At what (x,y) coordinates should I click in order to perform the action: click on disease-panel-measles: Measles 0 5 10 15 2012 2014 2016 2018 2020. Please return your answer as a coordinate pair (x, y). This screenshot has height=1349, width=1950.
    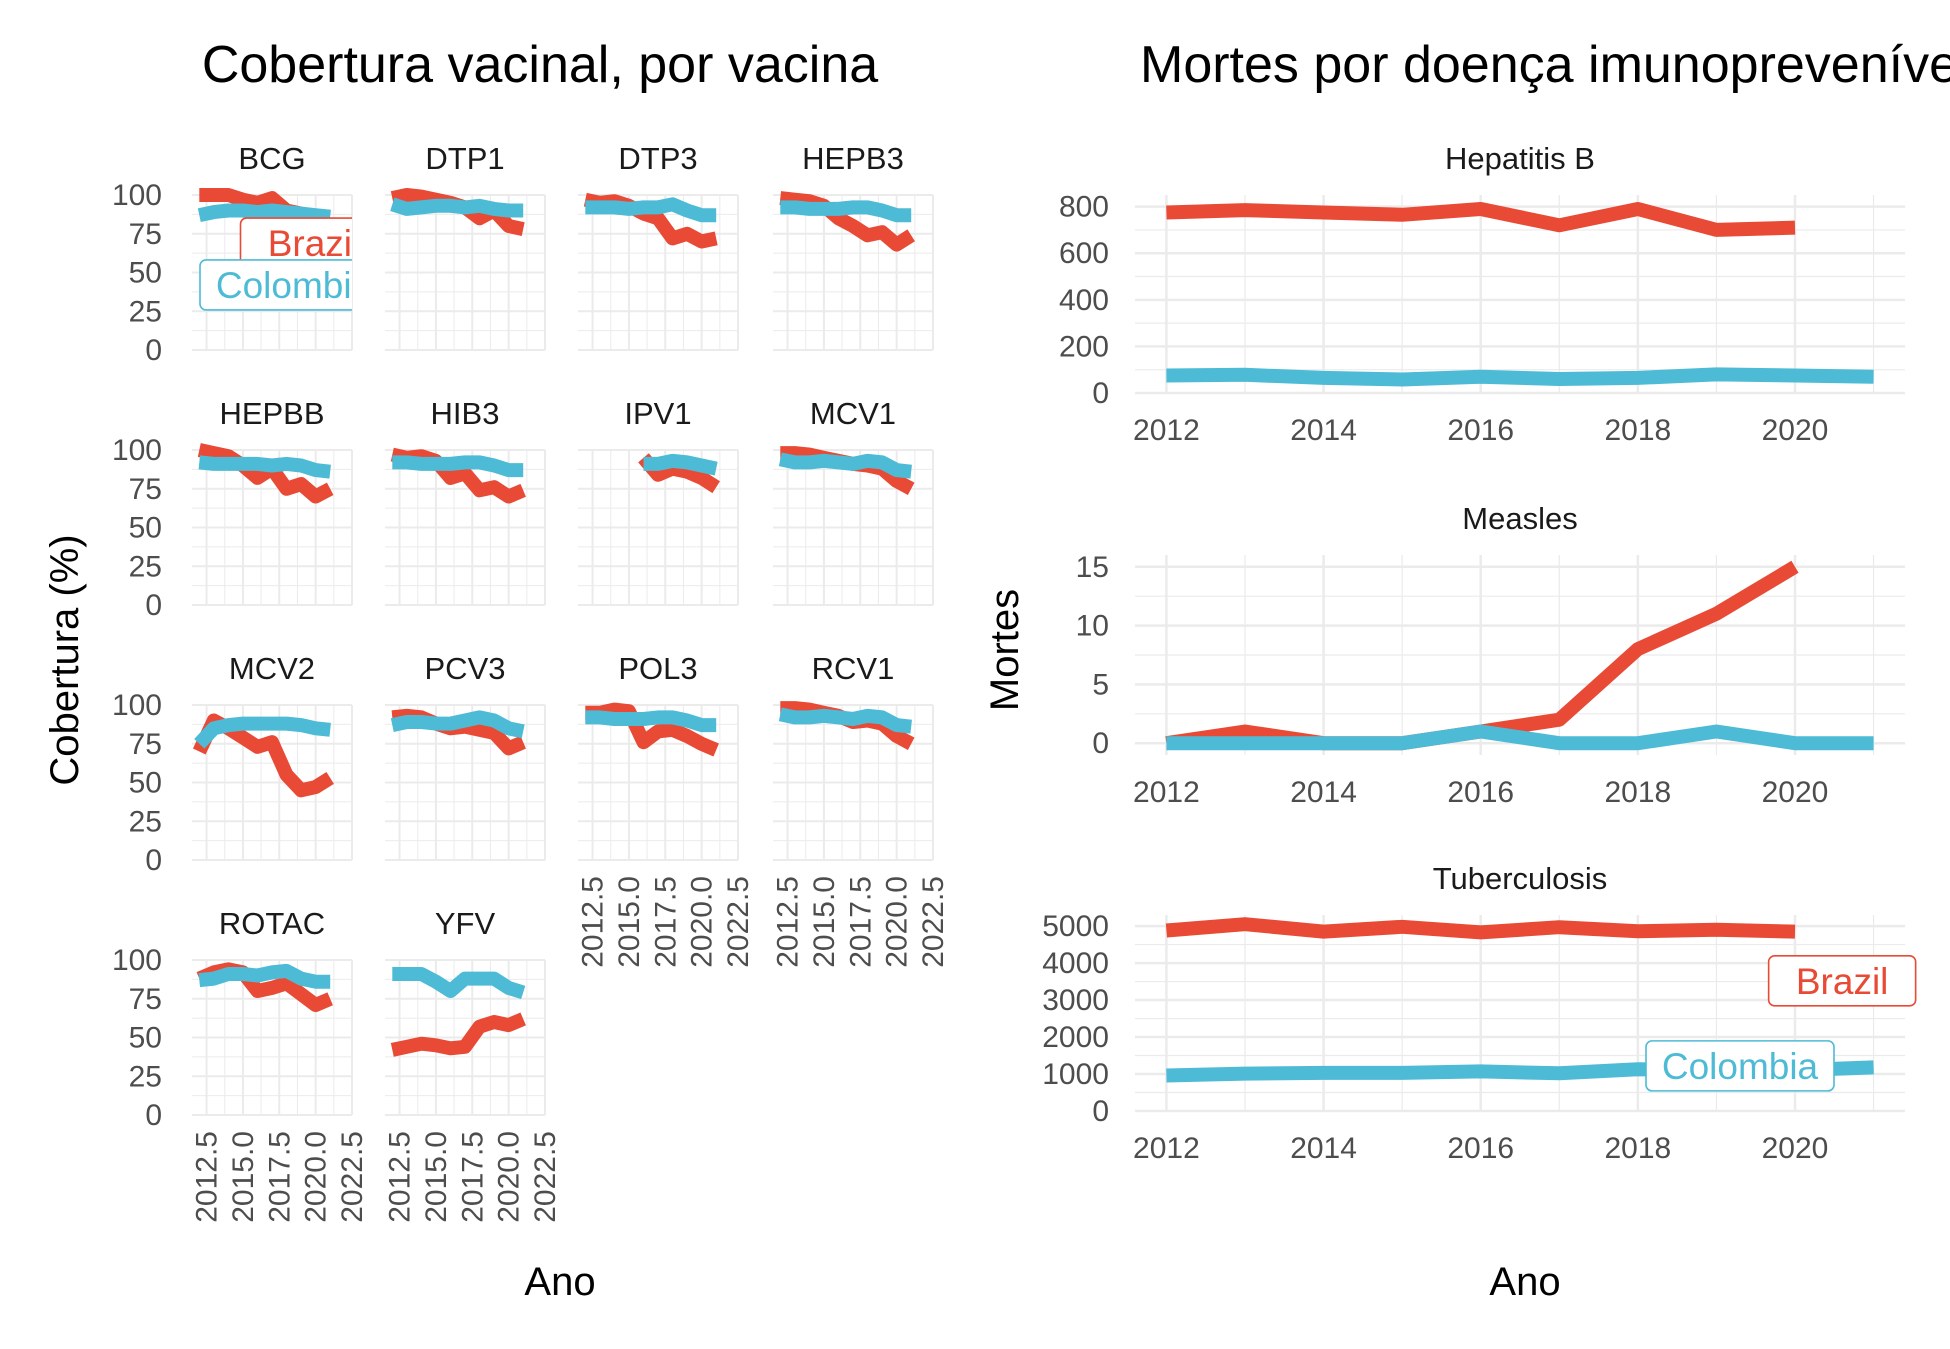
    Looking at the image, I should click on (1490, 655).